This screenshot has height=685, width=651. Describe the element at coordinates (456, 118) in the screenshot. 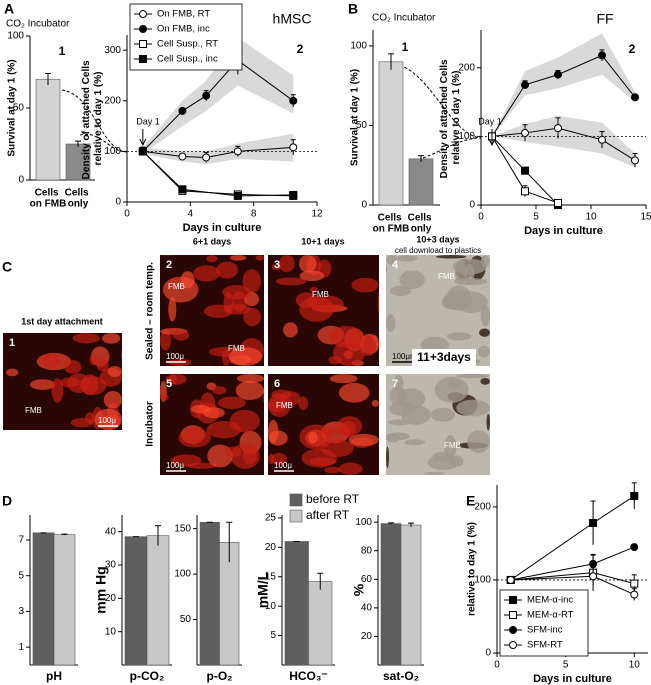

I see `text-line: relative to day 1 (%)` at that location.